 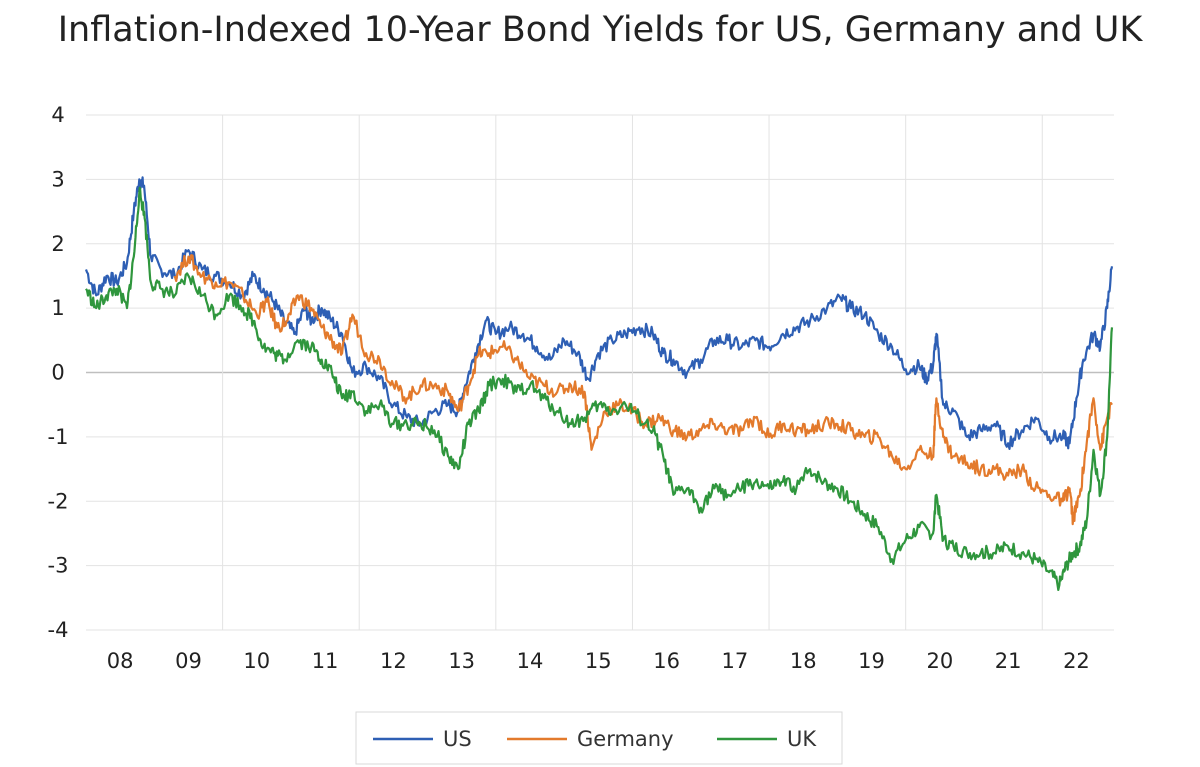 I want to click on y-axis-tick-labels: 4 3 2 1 0 -1 -2 -3 -4, so click(x=58, y=372).